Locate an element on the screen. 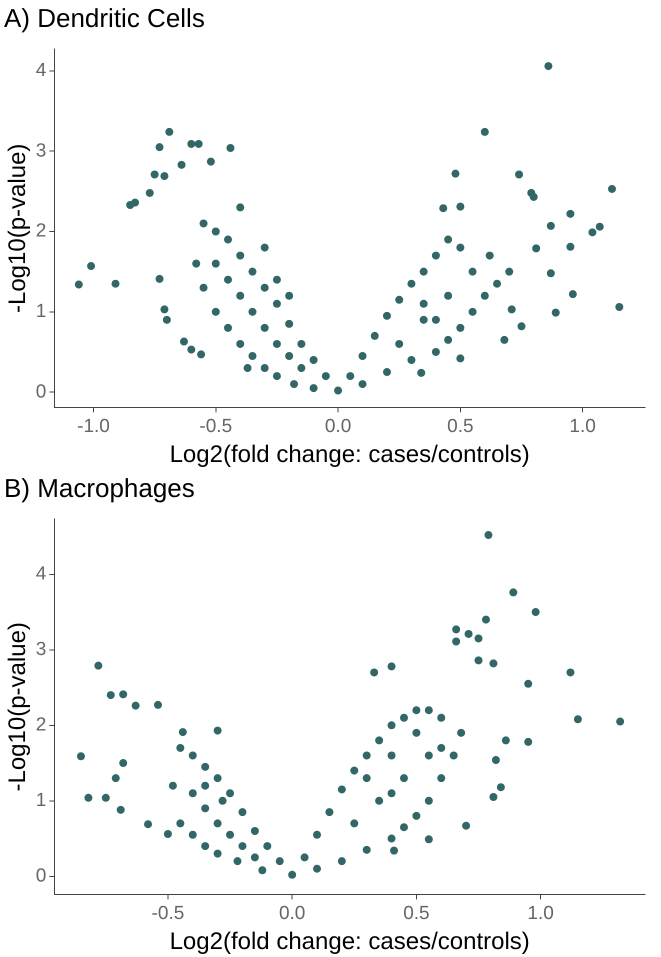 The width and height of the screenshot is (661, 957). chart-title: B) Macrophages is located at coordinates (99, 487).